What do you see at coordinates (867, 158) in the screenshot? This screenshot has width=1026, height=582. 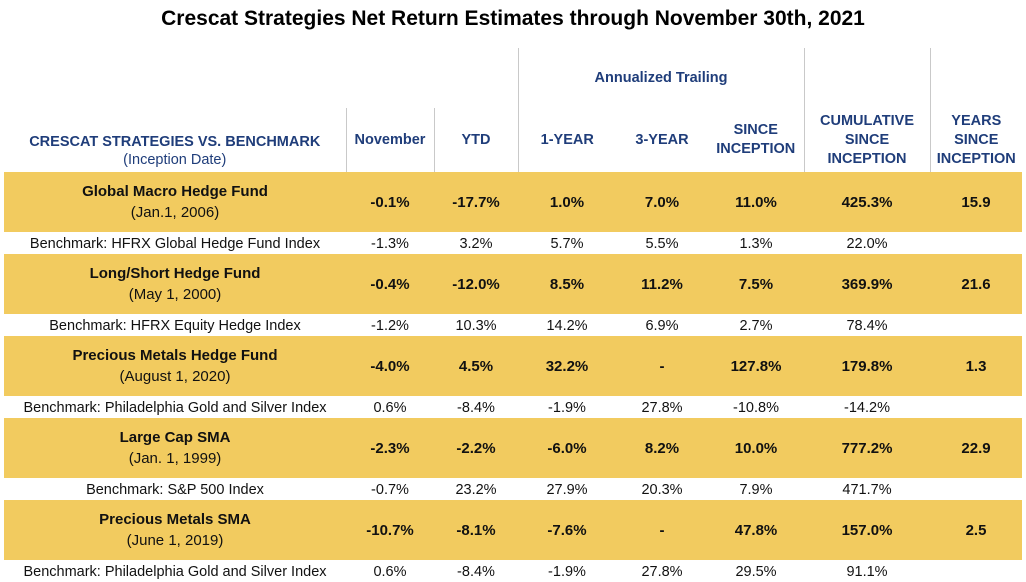 I see `col-cum-line3: INCEPTION` at bounding box center [867, 158].